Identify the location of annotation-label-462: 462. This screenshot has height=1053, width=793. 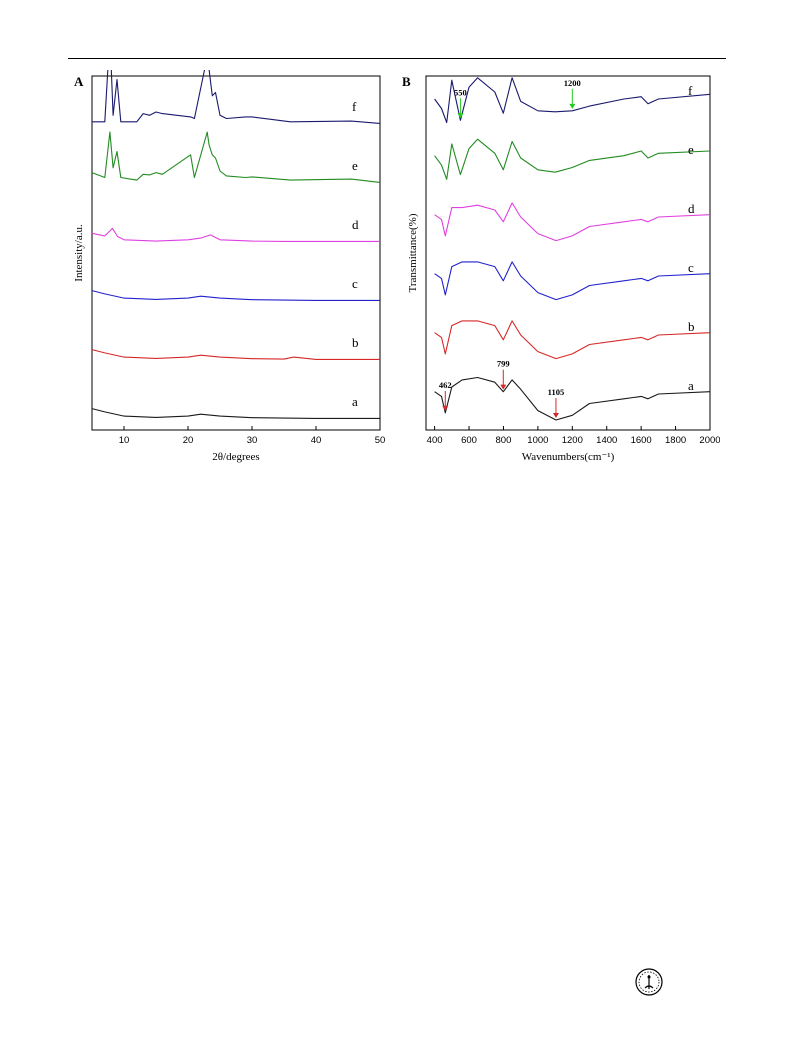
(445, 385).